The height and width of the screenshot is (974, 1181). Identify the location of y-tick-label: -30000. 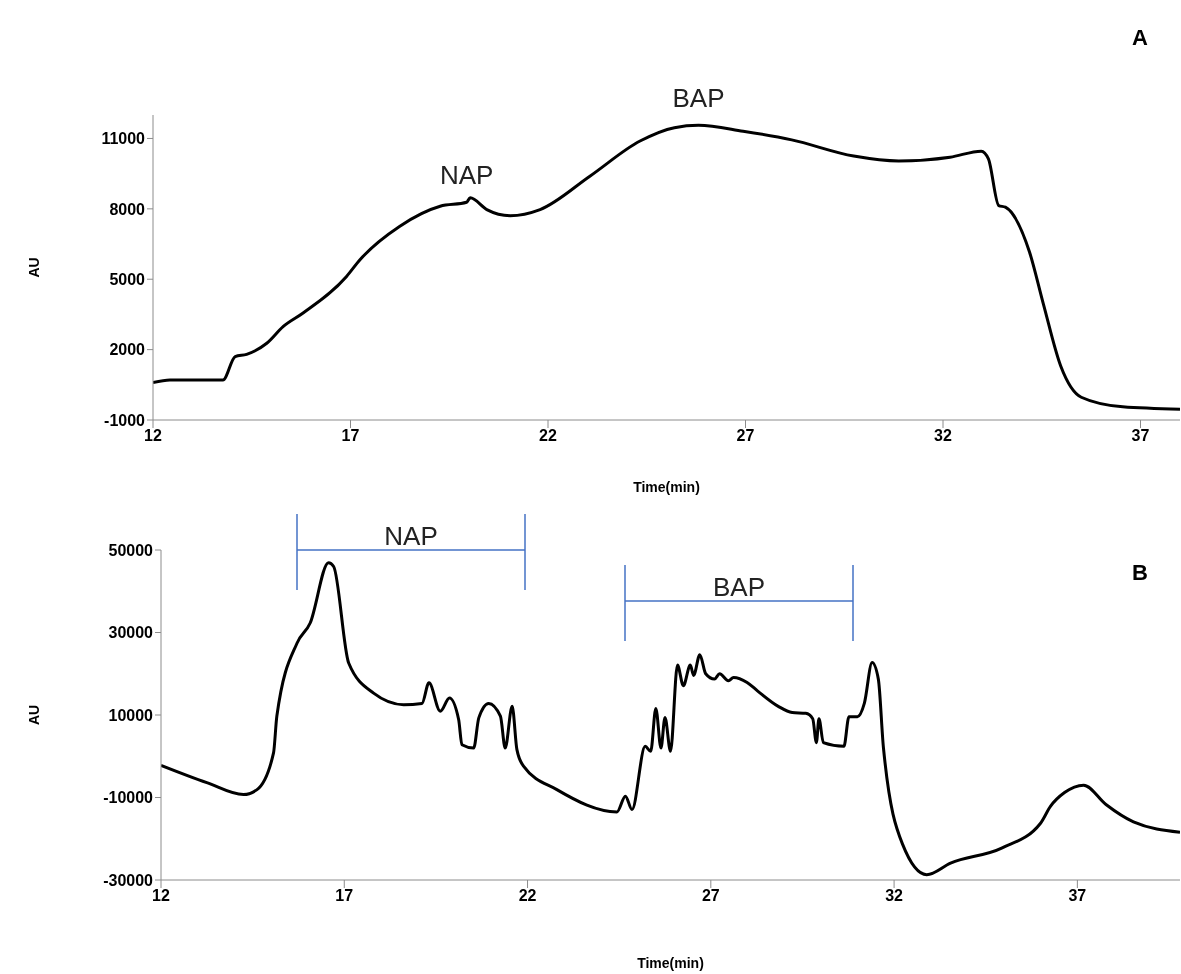
(128, 880).